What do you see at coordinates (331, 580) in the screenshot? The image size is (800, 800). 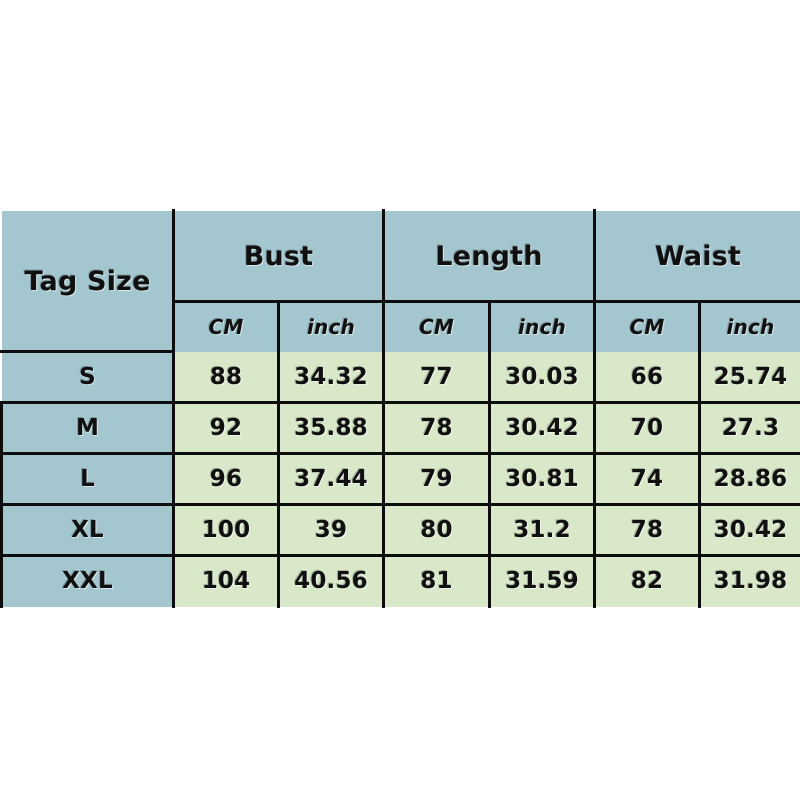 I see `cell-bust-inch: 40.56` at bounding box center [331, 580].